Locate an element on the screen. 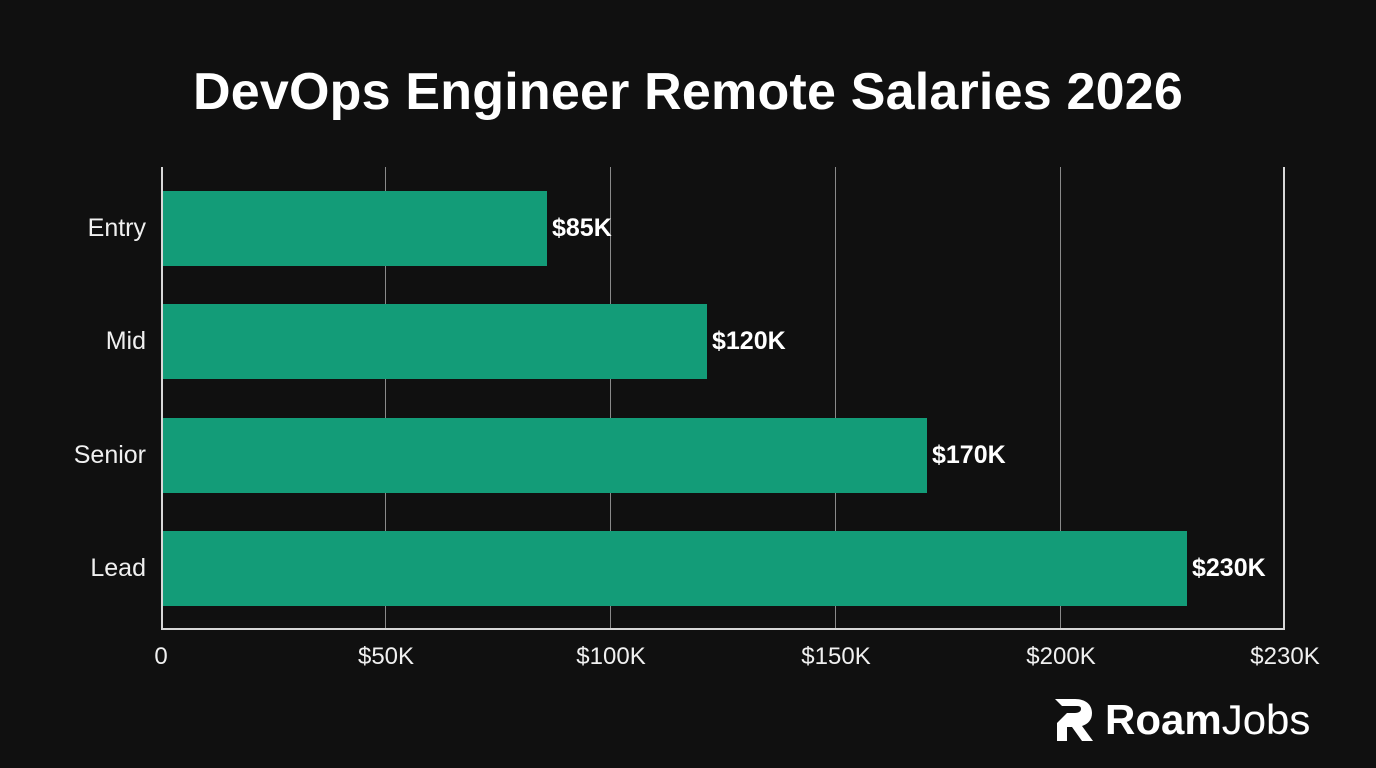  category-label-entry: Entry is located at coordinates (116, 228).